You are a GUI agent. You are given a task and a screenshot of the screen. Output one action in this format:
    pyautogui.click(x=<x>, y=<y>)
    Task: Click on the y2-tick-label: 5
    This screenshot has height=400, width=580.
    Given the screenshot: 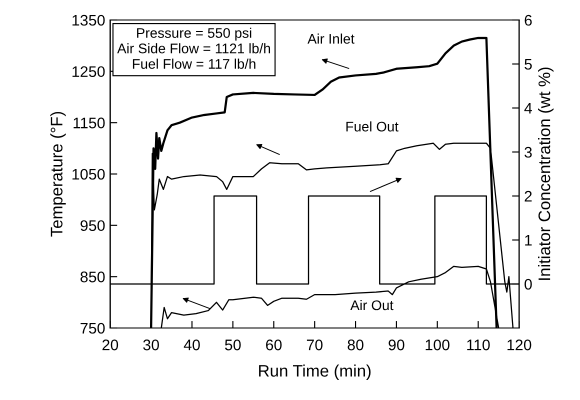 What is the action you would take?
    pyautogui.click(x=528, y=64)
    